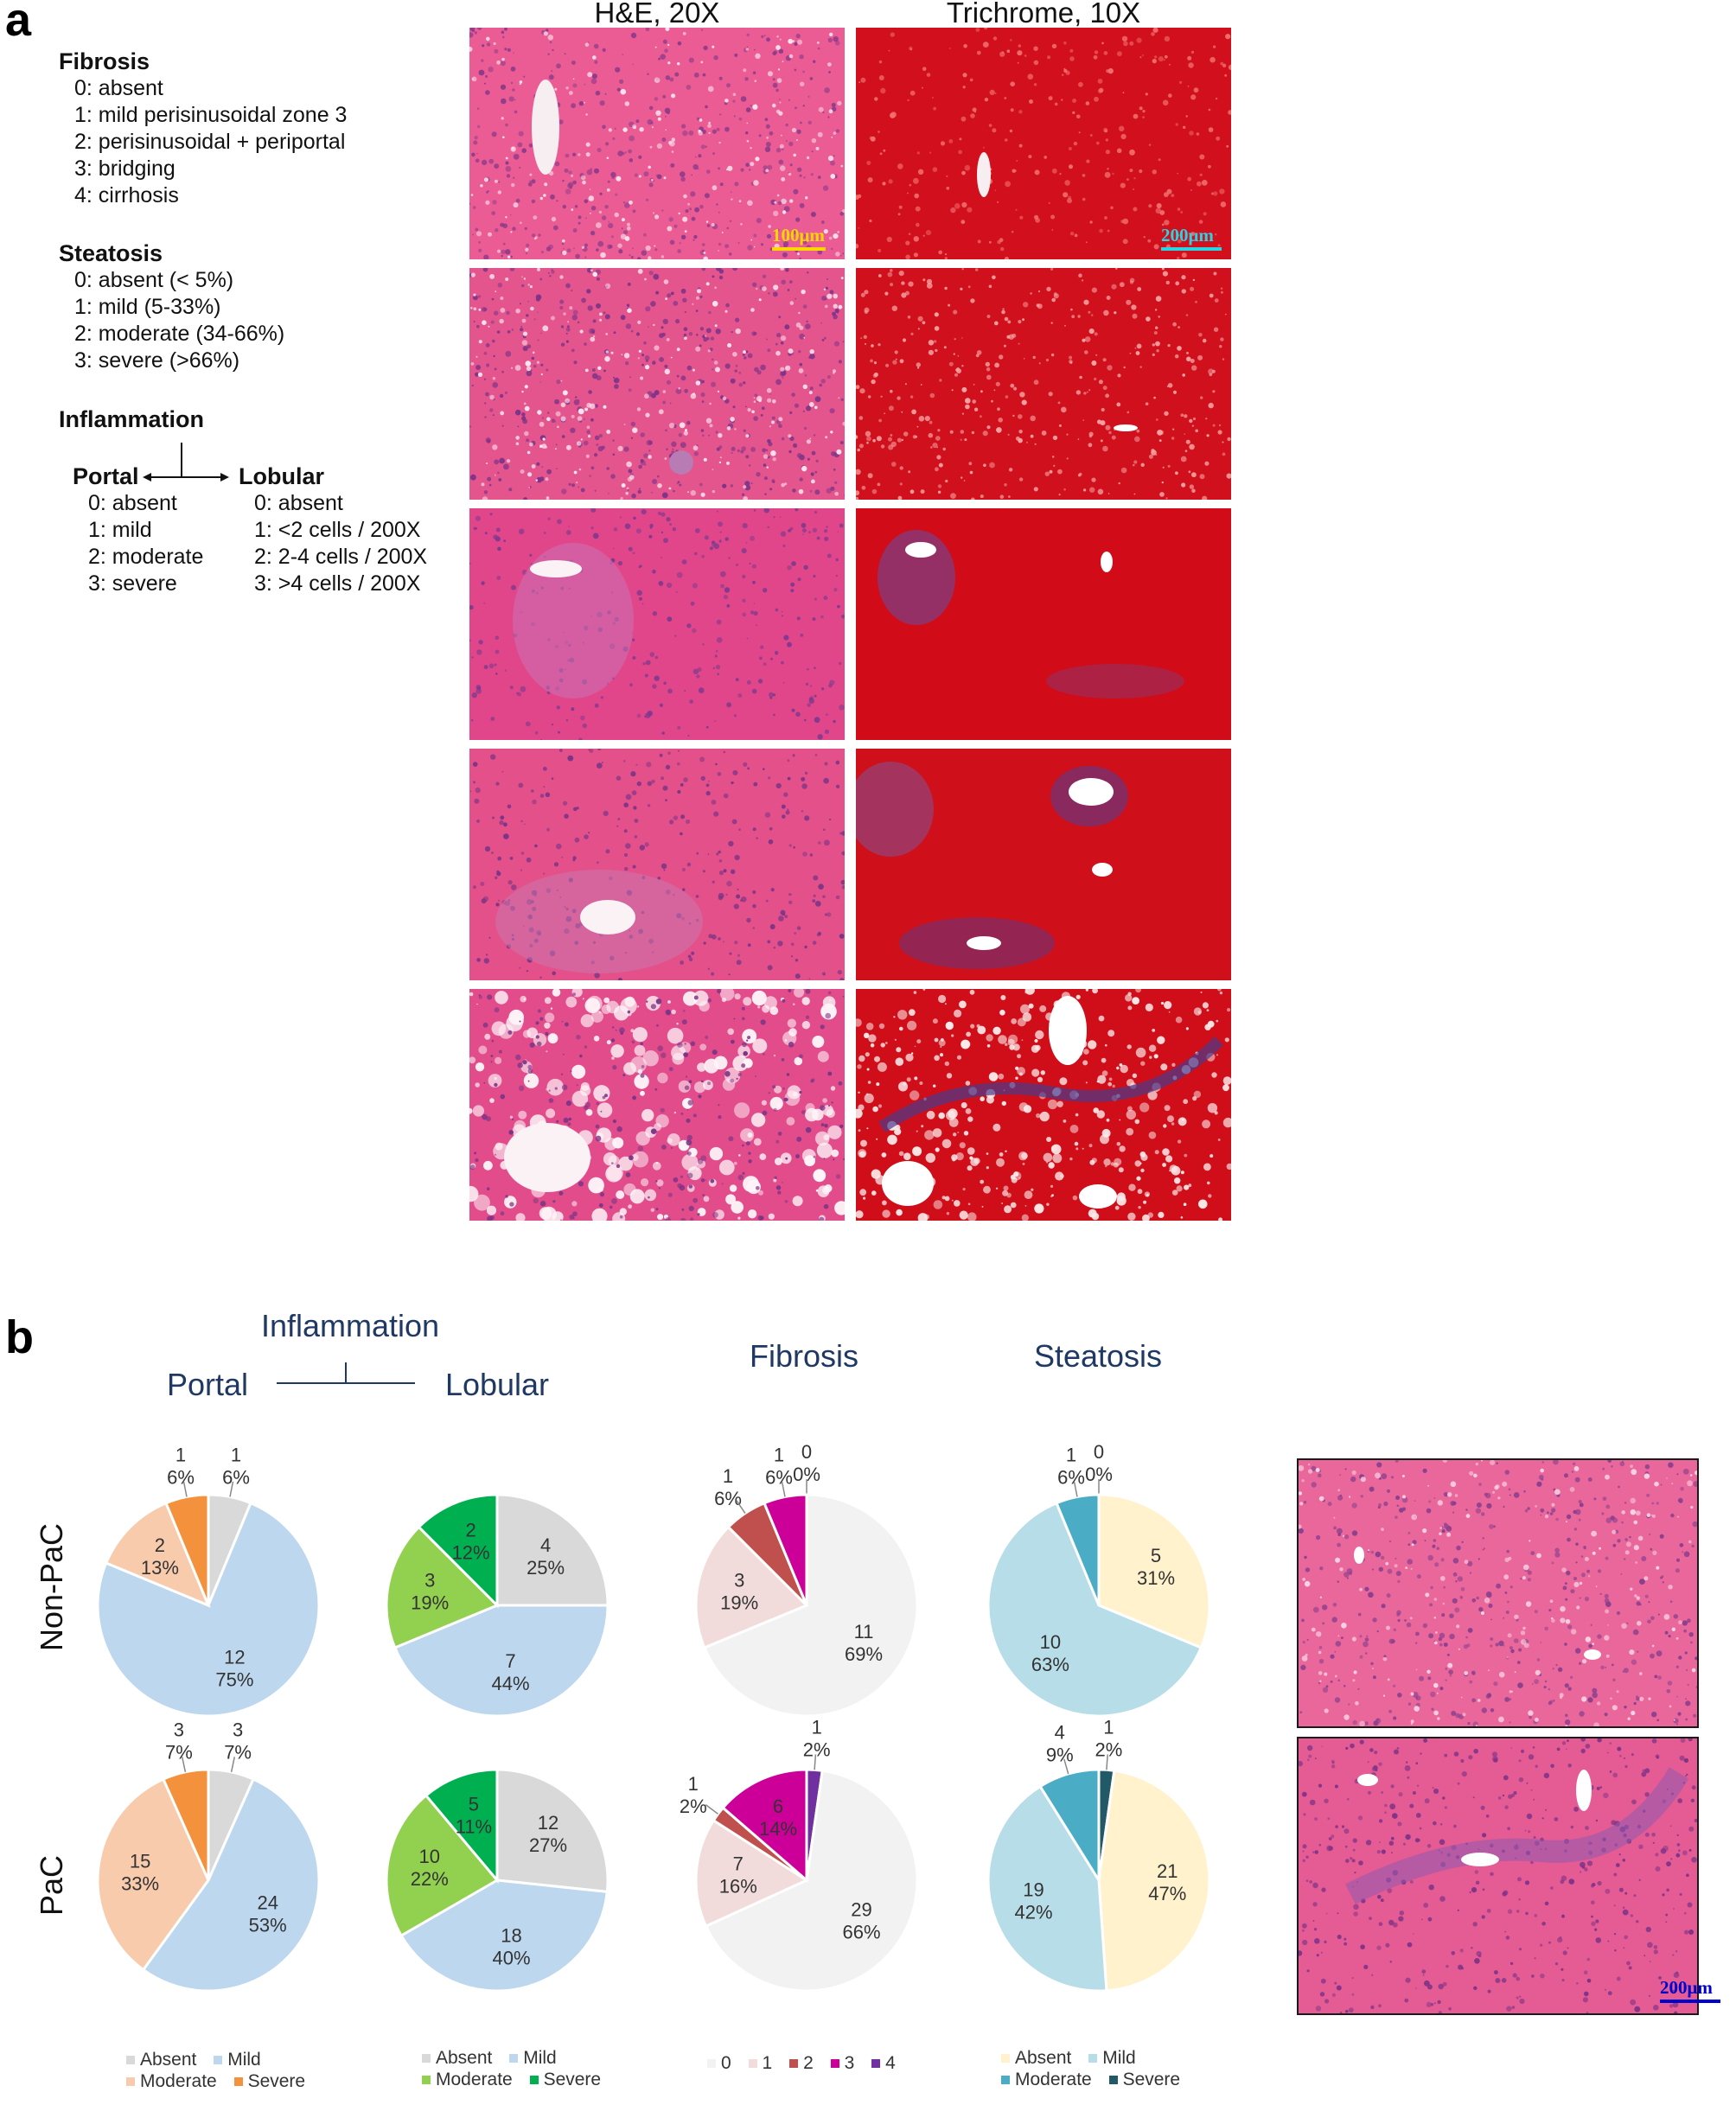  Describe the element at coordinates (1187, 236) in the screenshot. I see `trichrome-scalebar-label: 200μm` at that location.